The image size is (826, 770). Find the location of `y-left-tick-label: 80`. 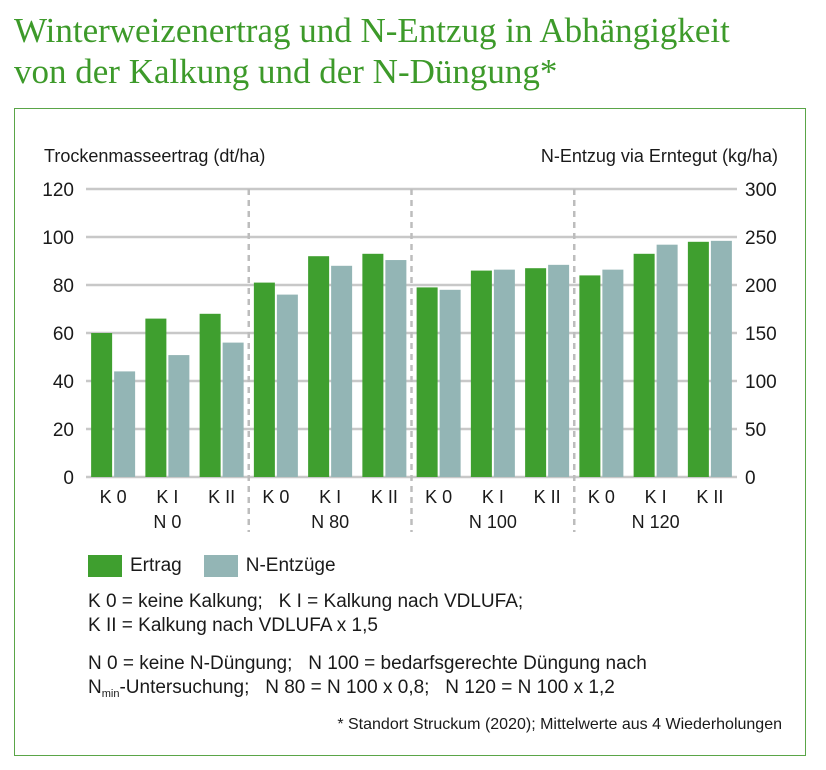

y-left-tick-label: 80 is located at coordinates (63, 286).